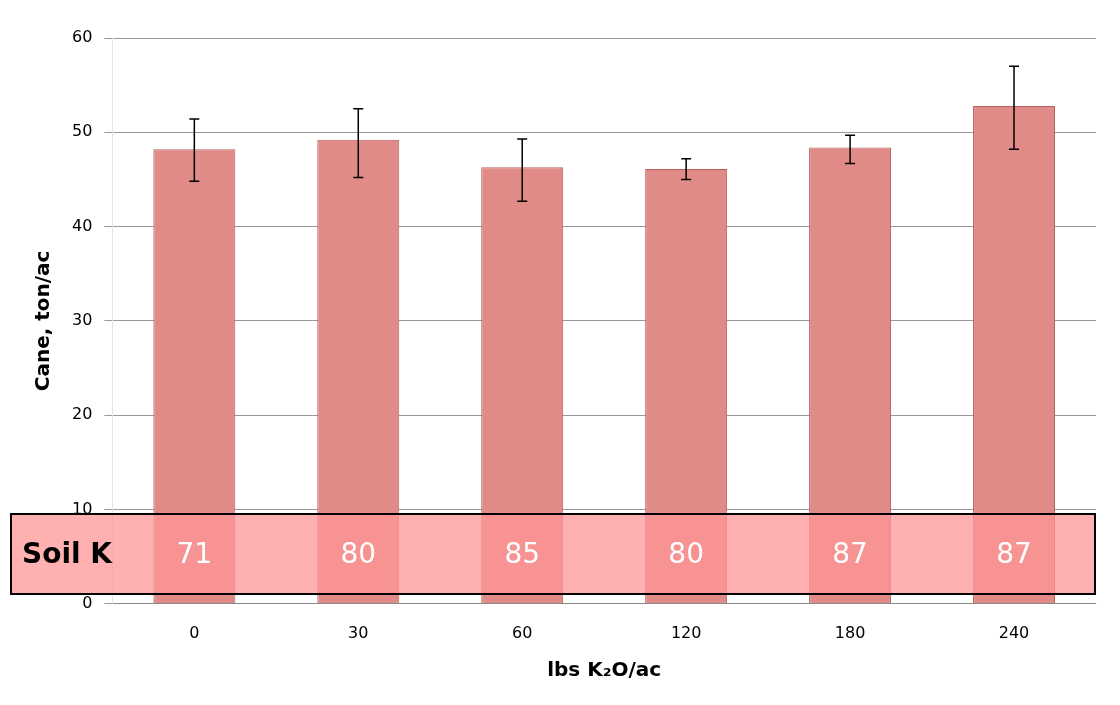  Describe the element at coordinates (1014, 632) in the screenshot. I see `x-tick-label: 240` at that location.